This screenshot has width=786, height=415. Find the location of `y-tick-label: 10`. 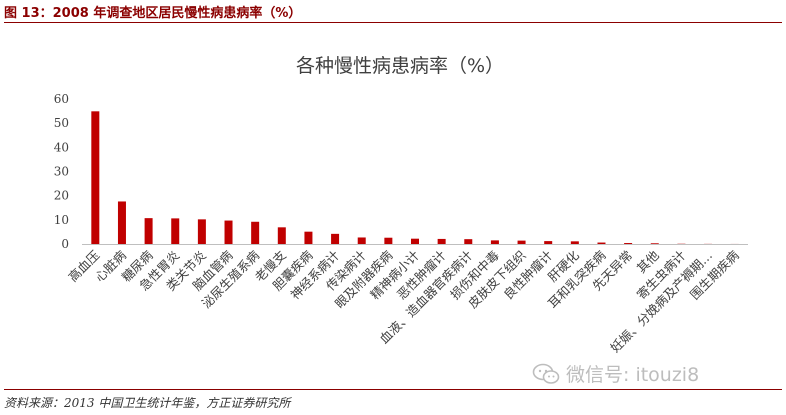

y-tick-label: 10 is located at coordinates (61, 220).